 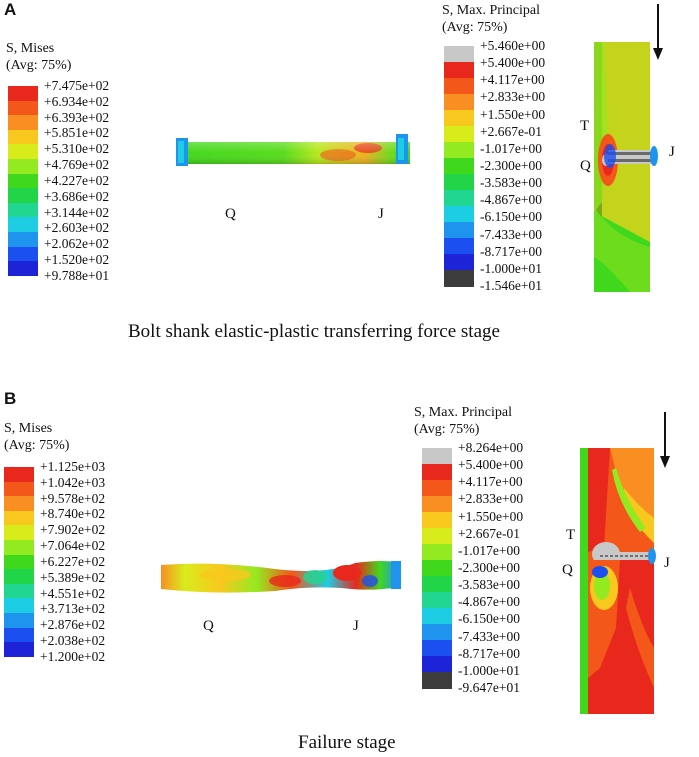 I want to click on legend-value: -9.647e+01, so click(x=489, y=687).